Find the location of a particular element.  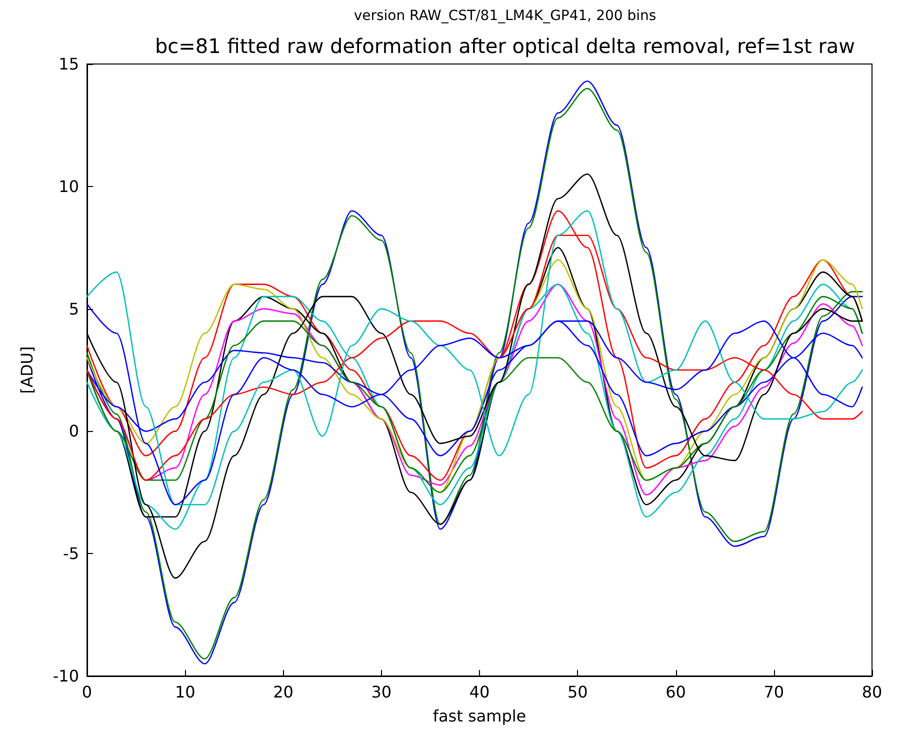

x-tick-label: 50 is located at coordinates (577, 692).